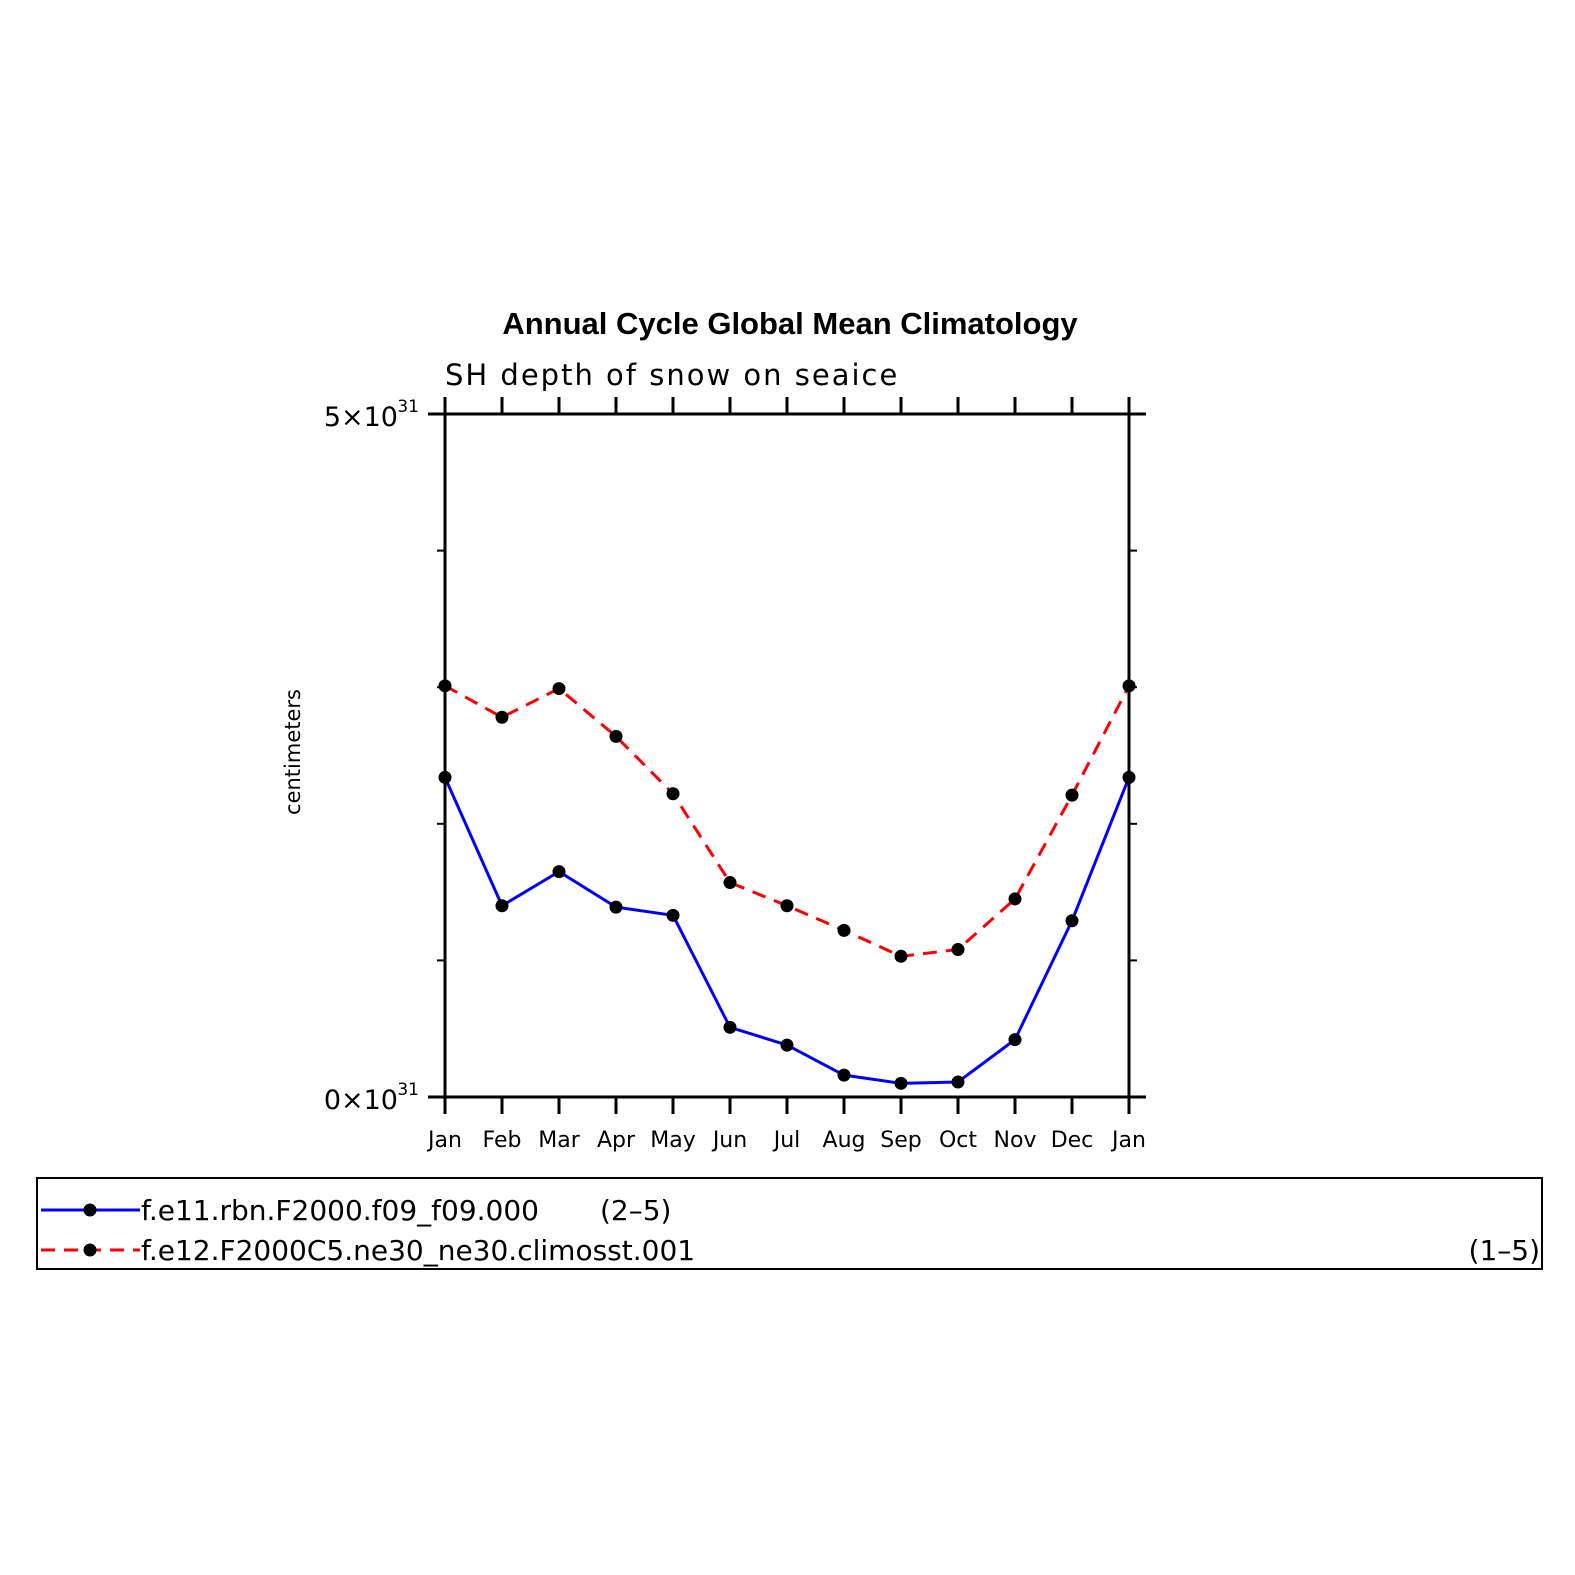  Describe the element at coordinates (502, 1140) in the screenshot. I see `x-tick-label: Feb` at that location.